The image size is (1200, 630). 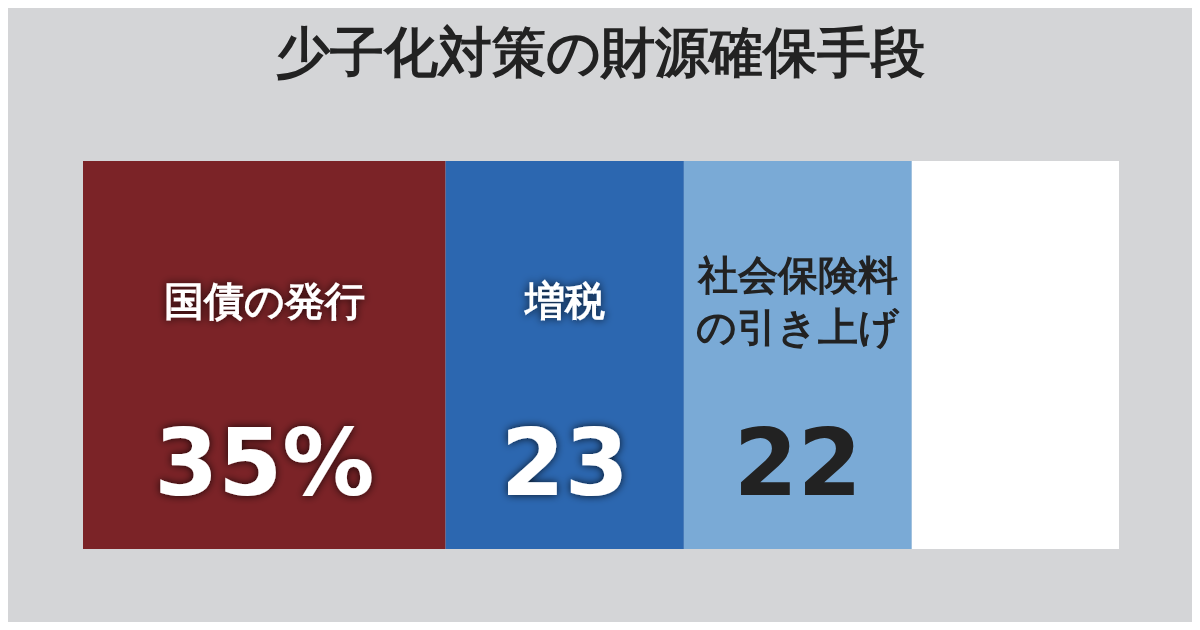 I want to click on series-label: 国債の発行, so click(x=264, y=300).